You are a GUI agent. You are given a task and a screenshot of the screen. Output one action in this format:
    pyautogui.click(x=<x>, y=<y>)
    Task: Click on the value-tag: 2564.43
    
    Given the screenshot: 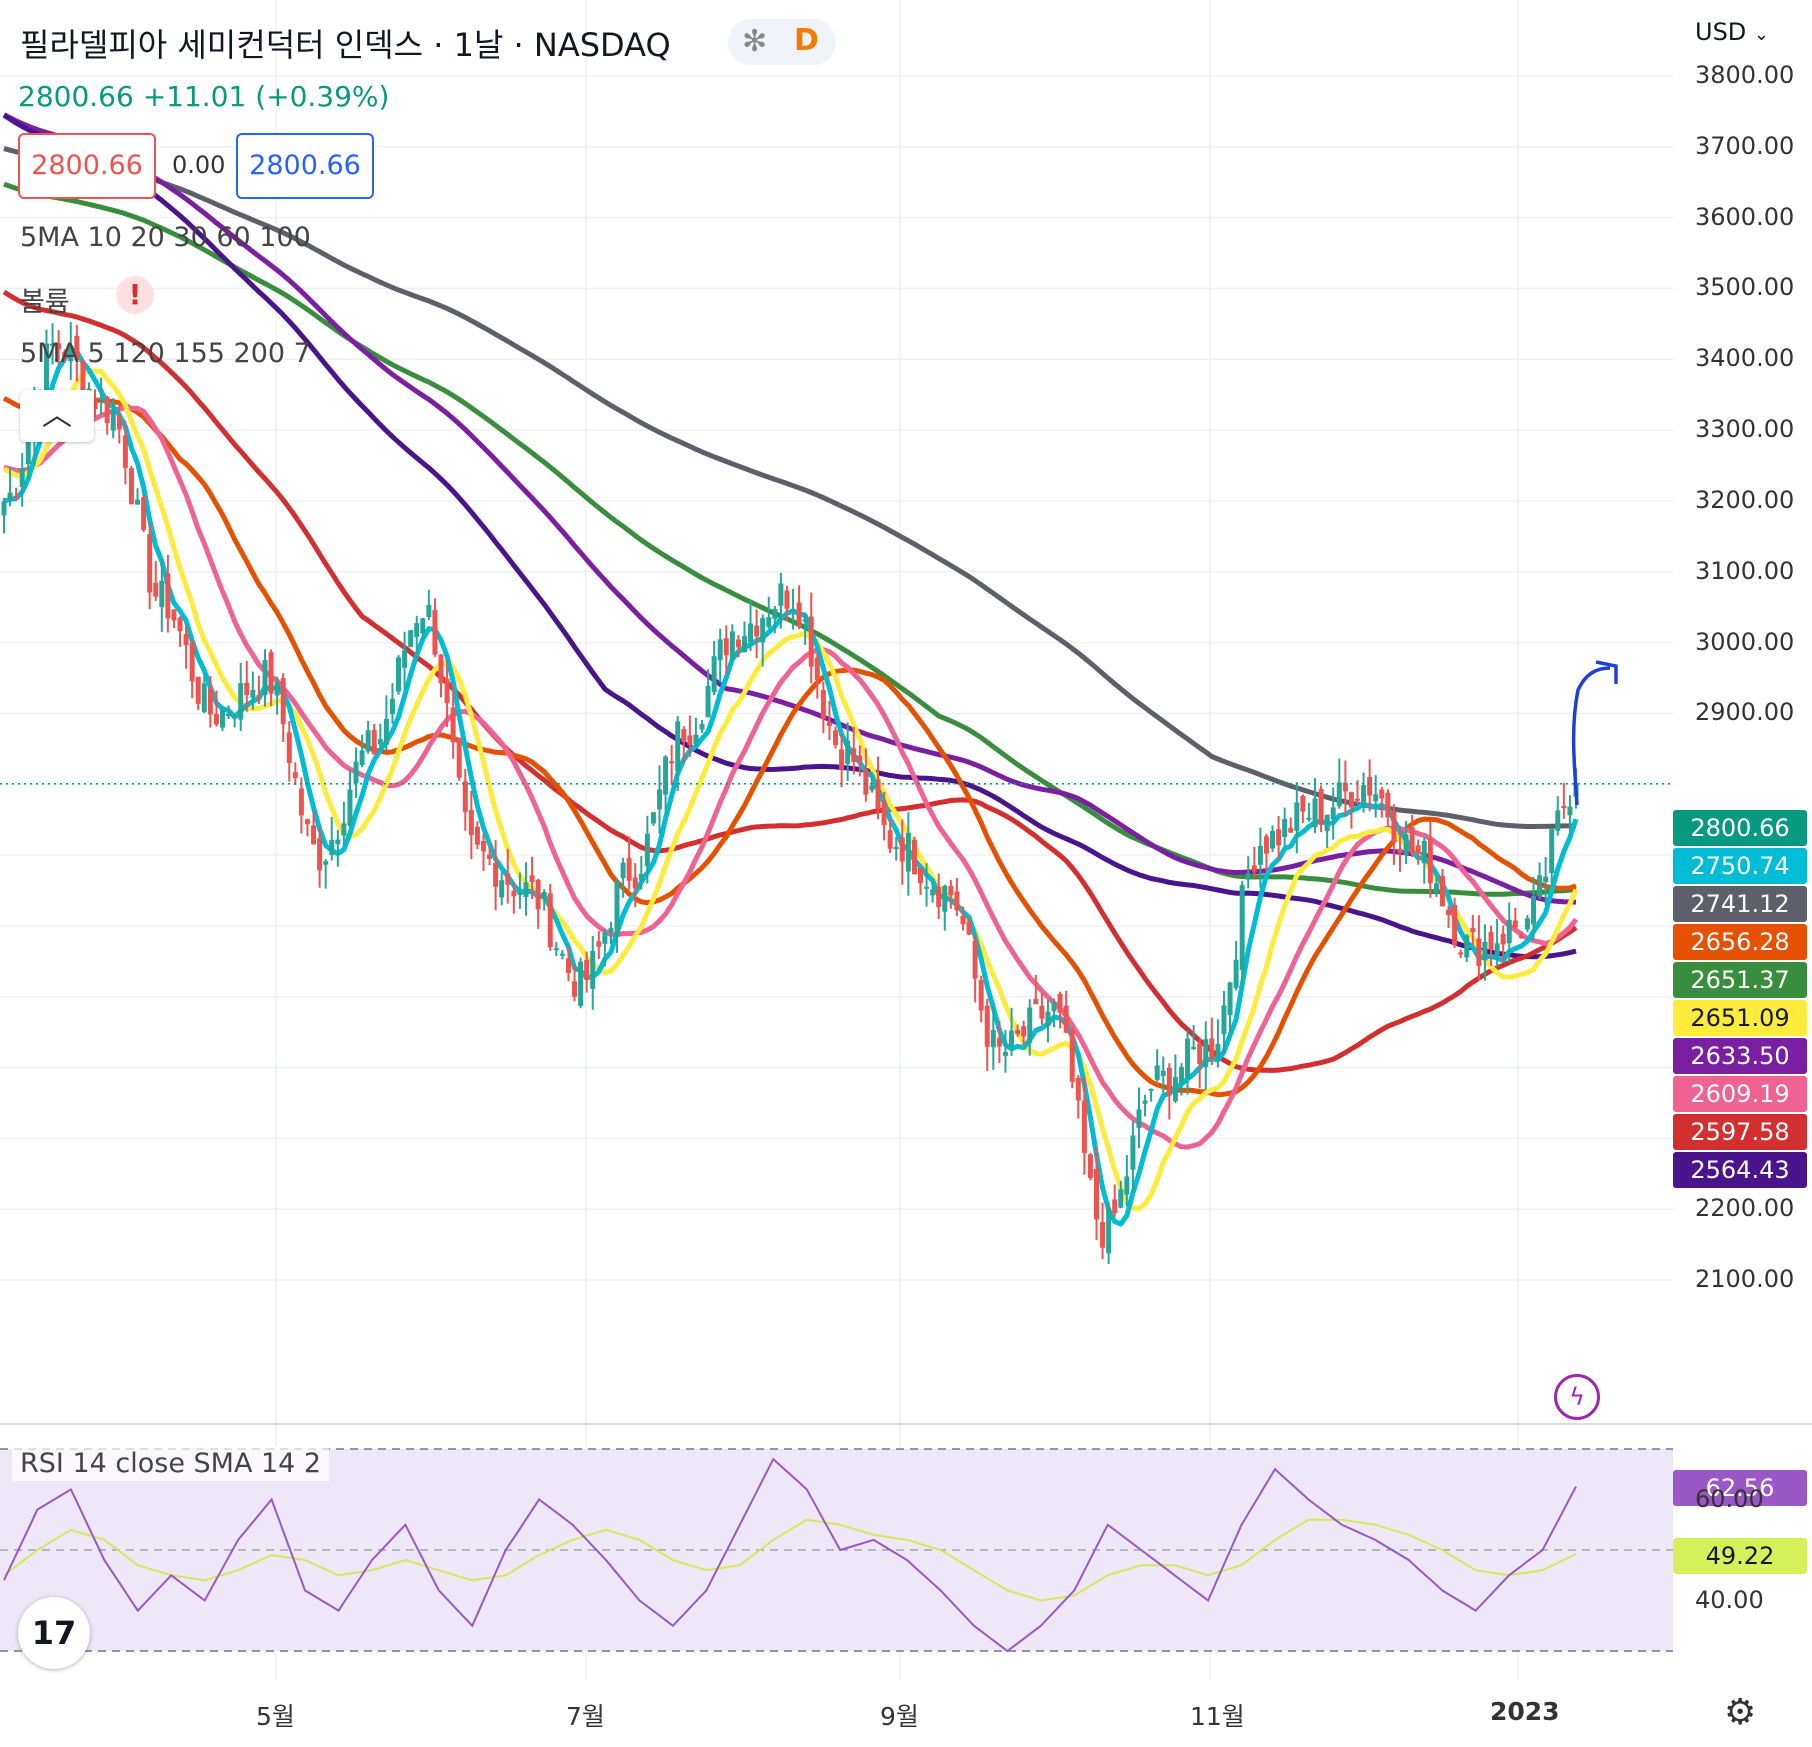 What is the action you would take?
    pyautogui.click(x=1740, y=1170)
    